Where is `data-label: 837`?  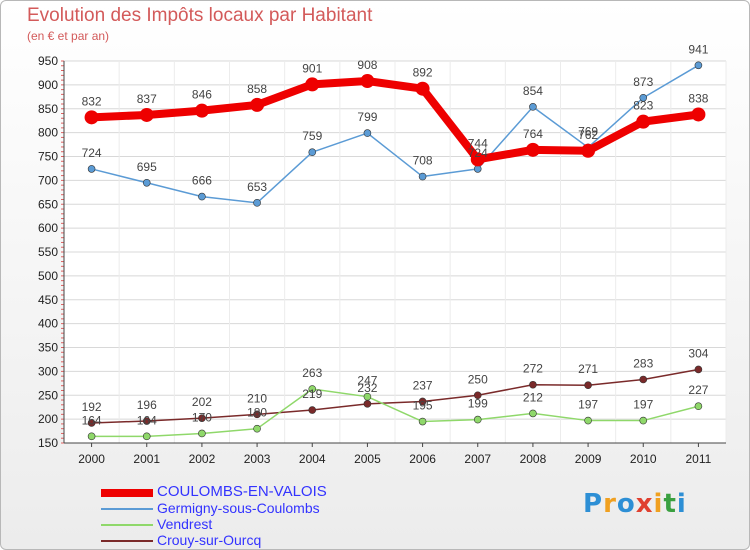
data-label: 837 is located at coordinates (147, 99).